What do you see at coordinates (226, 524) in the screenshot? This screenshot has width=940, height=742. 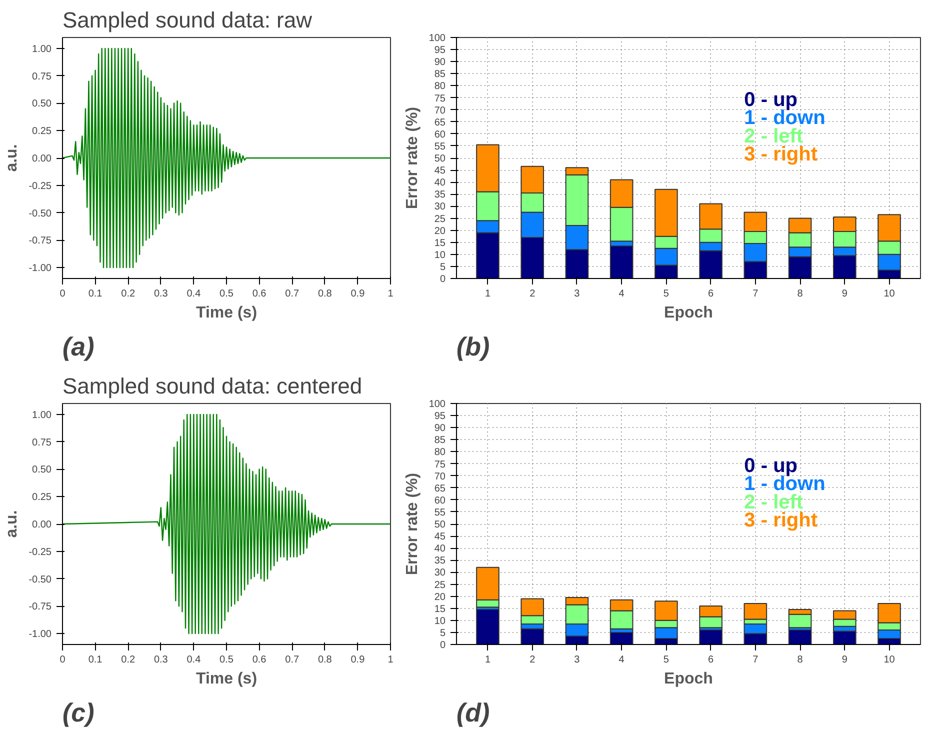 I see `line-series` at bounding box center [226, 524].